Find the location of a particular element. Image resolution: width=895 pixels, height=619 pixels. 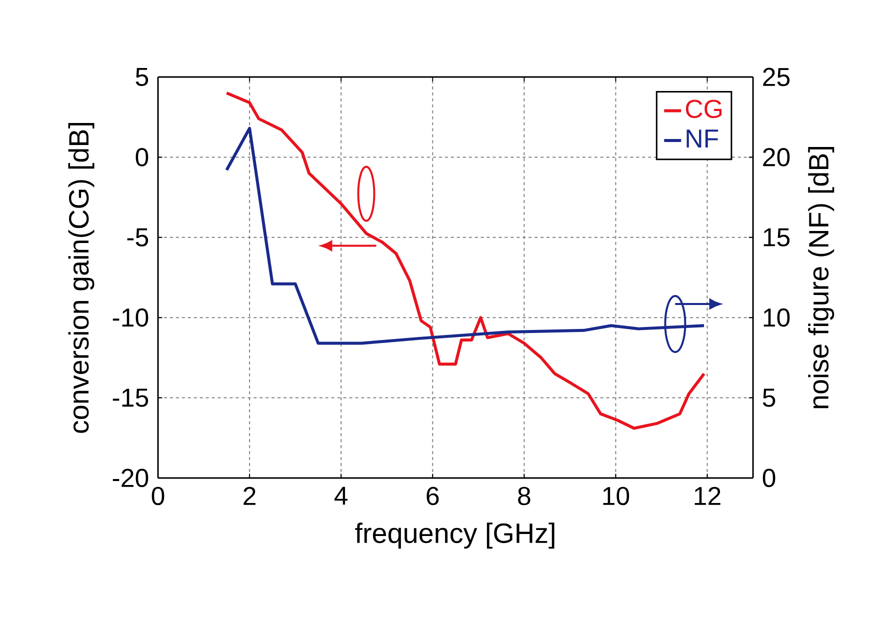

y-tick-label: -20 is located at coordinates (130, 478).